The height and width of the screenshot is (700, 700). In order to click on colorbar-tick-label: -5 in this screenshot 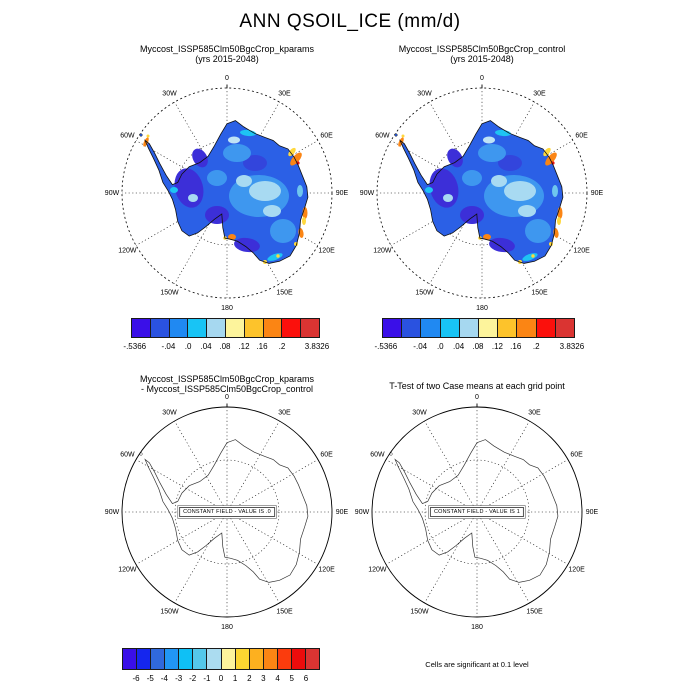, I will do `click(150, 678)`.